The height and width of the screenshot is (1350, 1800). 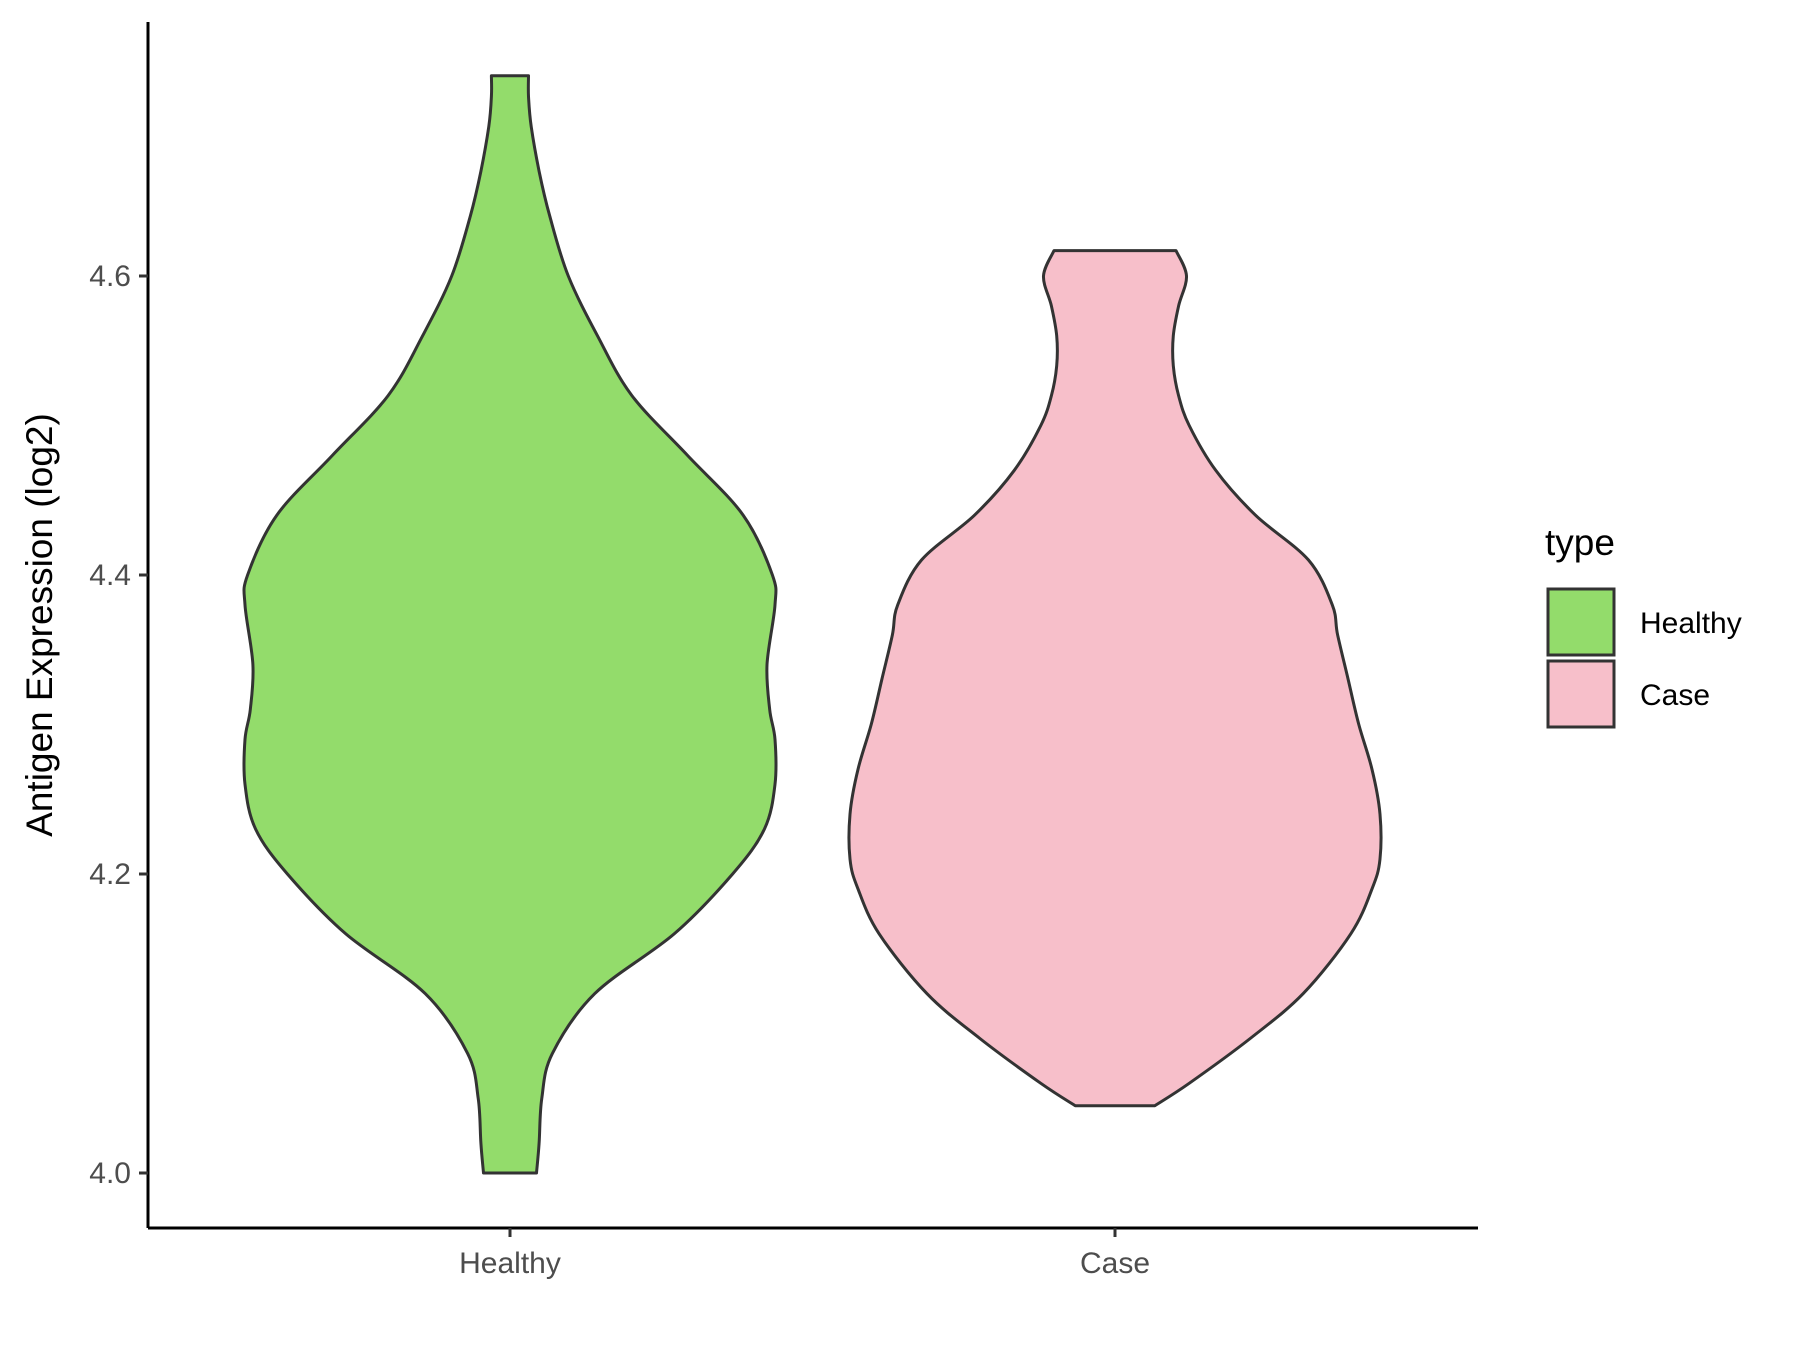 I want to click on y-axis-title: Antigen Expression (log2), so click(x=39, y=625).